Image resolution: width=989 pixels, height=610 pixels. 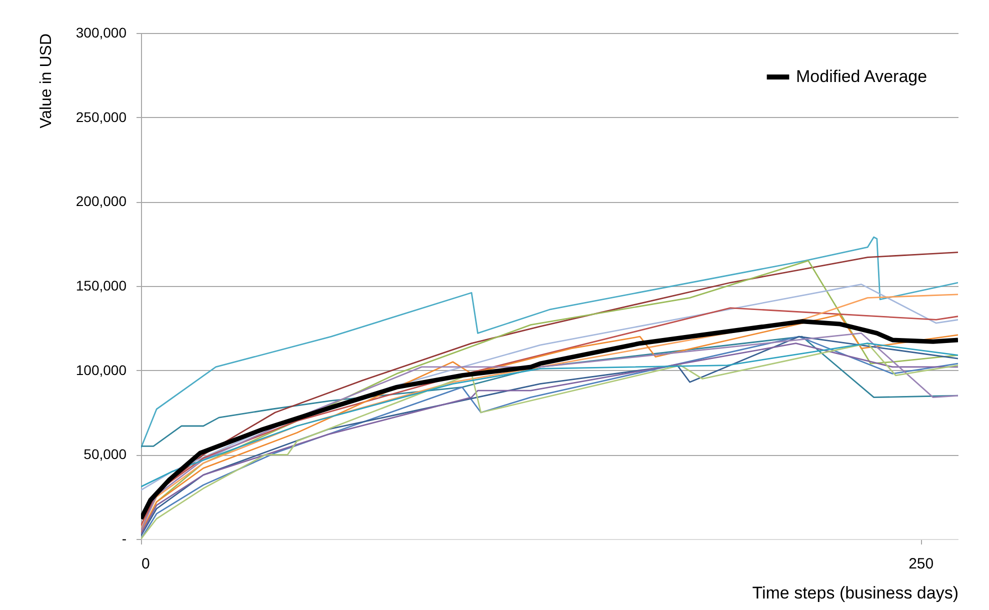 I want to click on y-tick-label: 250,000, so click(x=101, y=116).